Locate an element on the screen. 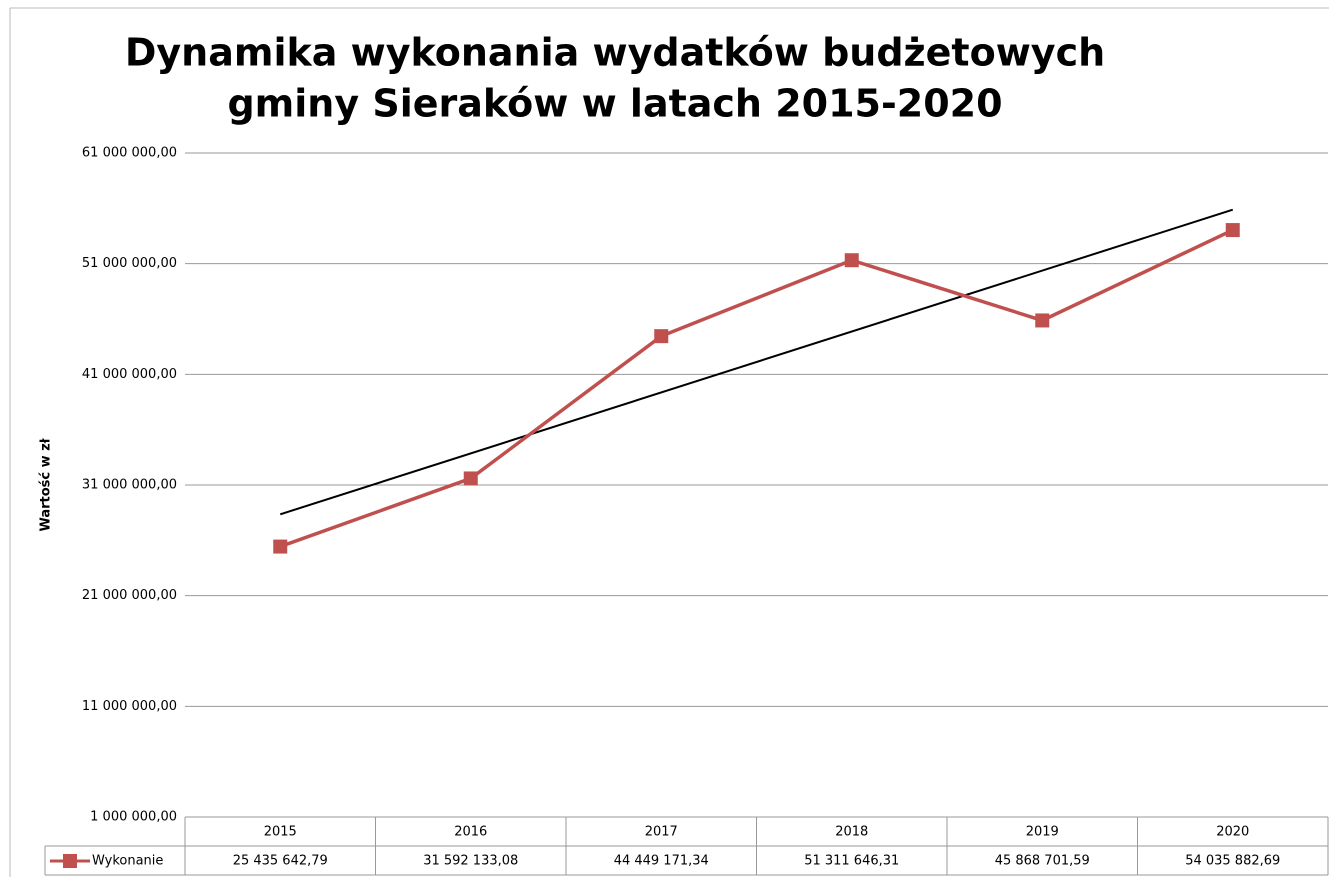  y-tick-label: 51 000 000,00 is located at coordinates (129, 263).